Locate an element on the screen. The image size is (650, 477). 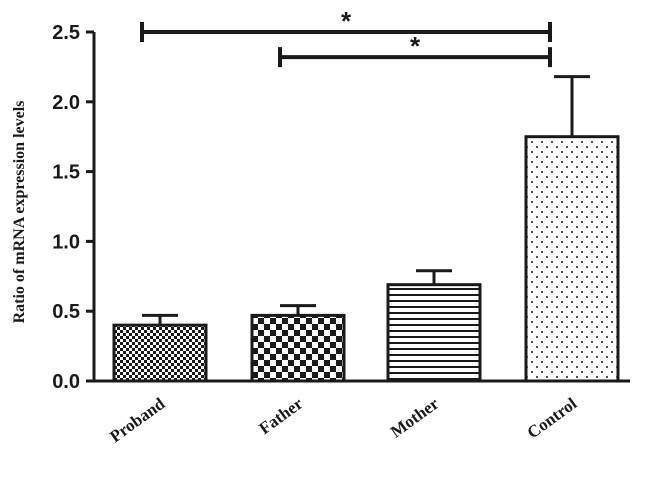
y-axis-title: Ratio of mRNA expression levels is located at coordinates (19, 212).